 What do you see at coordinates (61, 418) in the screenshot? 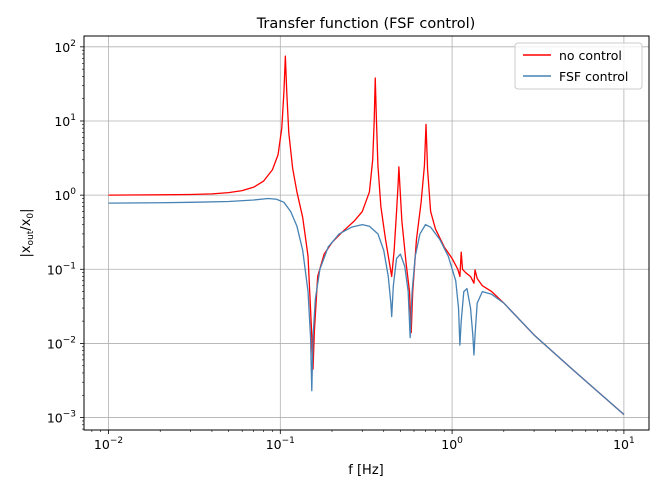
I see `y-tick-label: 10⁻³` at bounding box center [61, 418].